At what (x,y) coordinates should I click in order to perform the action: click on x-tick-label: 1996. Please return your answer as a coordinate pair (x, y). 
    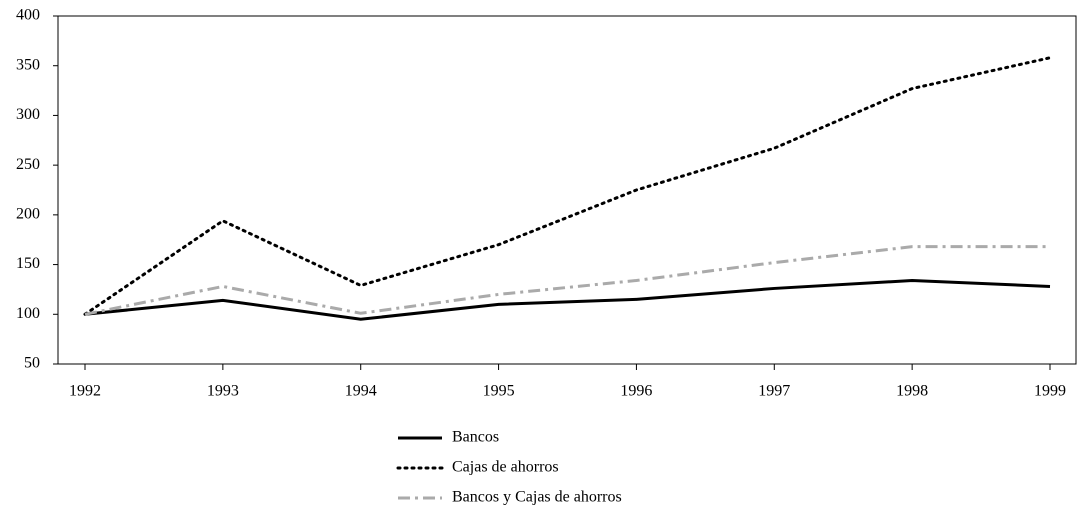
    Looking at the image, I should click on (636, 391).